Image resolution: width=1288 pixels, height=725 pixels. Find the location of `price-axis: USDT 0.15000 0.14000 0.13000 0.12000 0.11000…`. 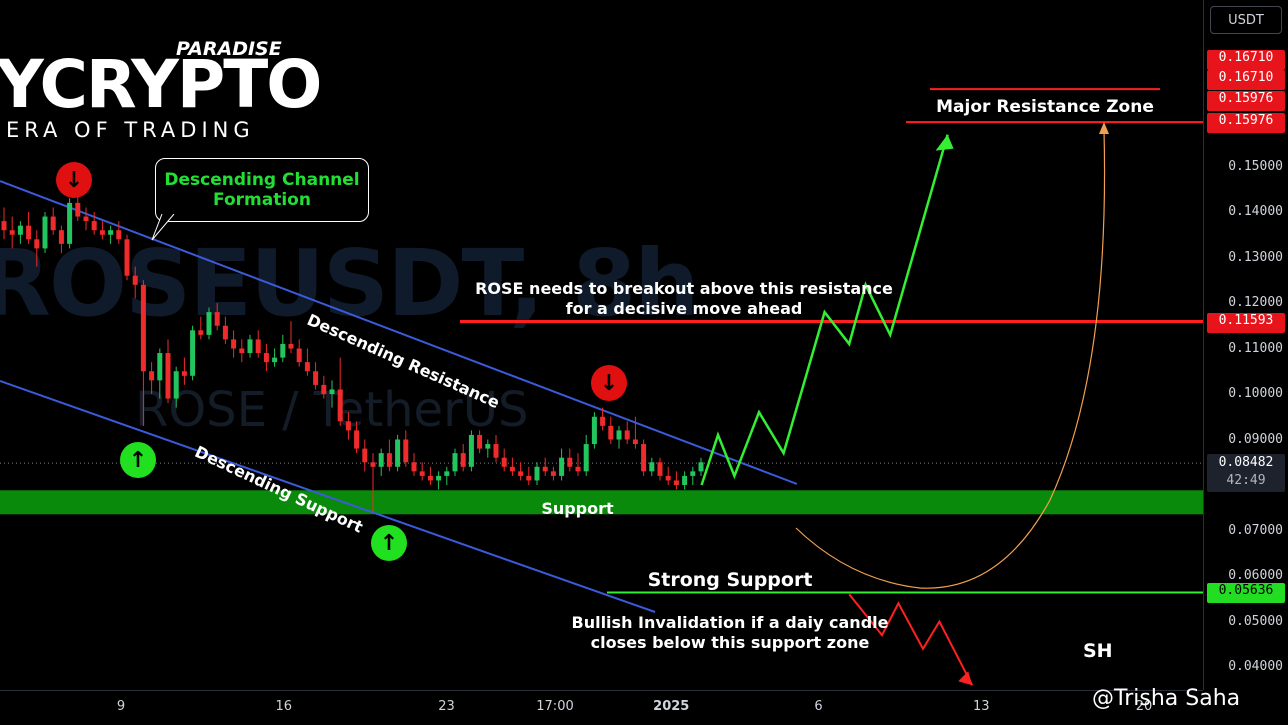

price-axis: USDT 0.15000 0.14000 0.13000 0.12000 0.11000… is located at coordinates (1245, 345).